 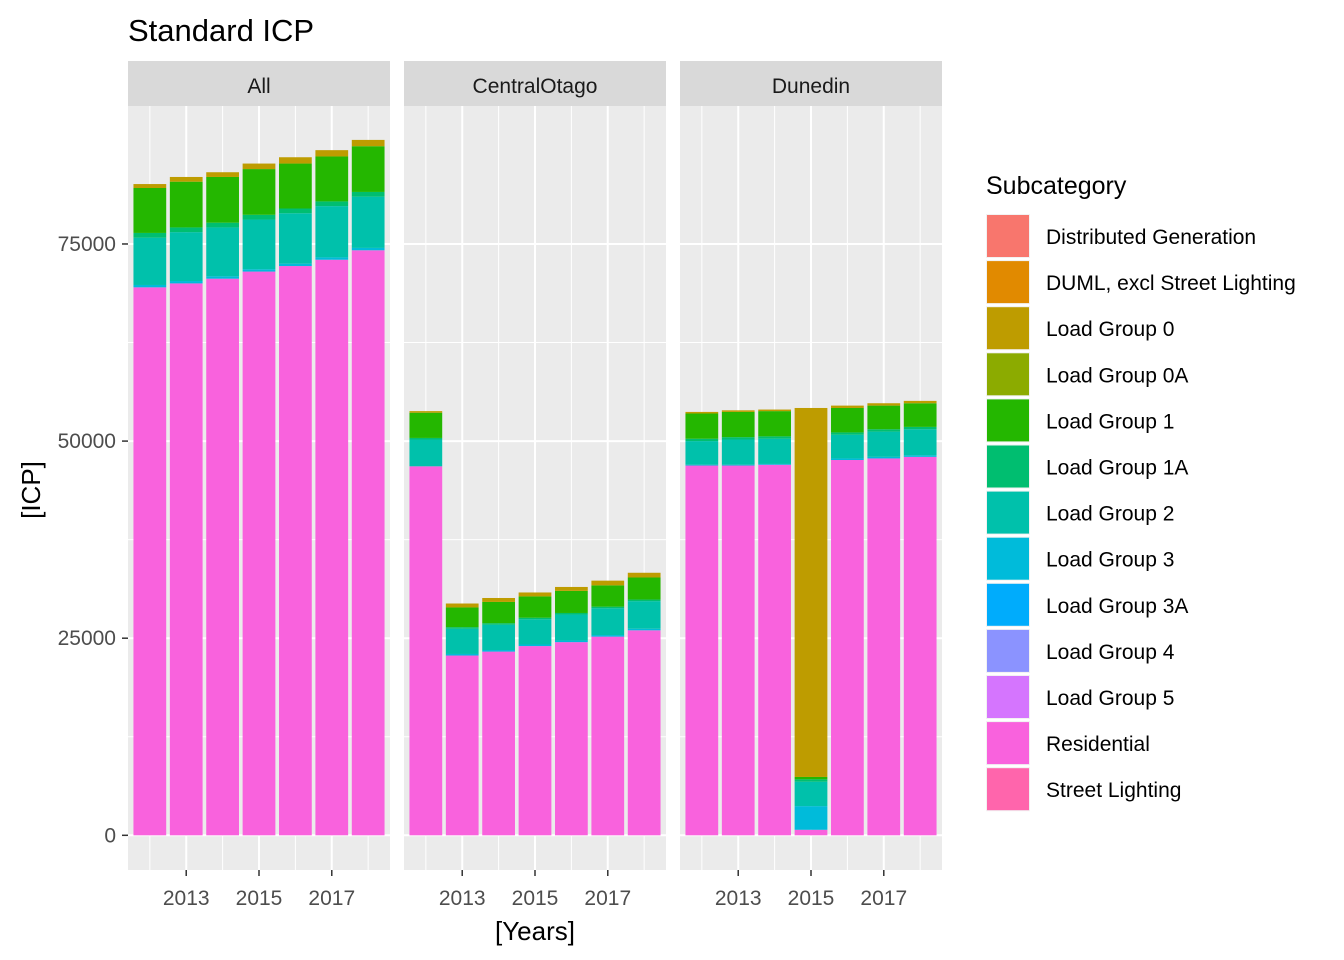 What do you see at coordinates (644, 600) in the screenshot?
I see `bar-centralotago-2018-load-group-1a` at bounding box center [644, 600].